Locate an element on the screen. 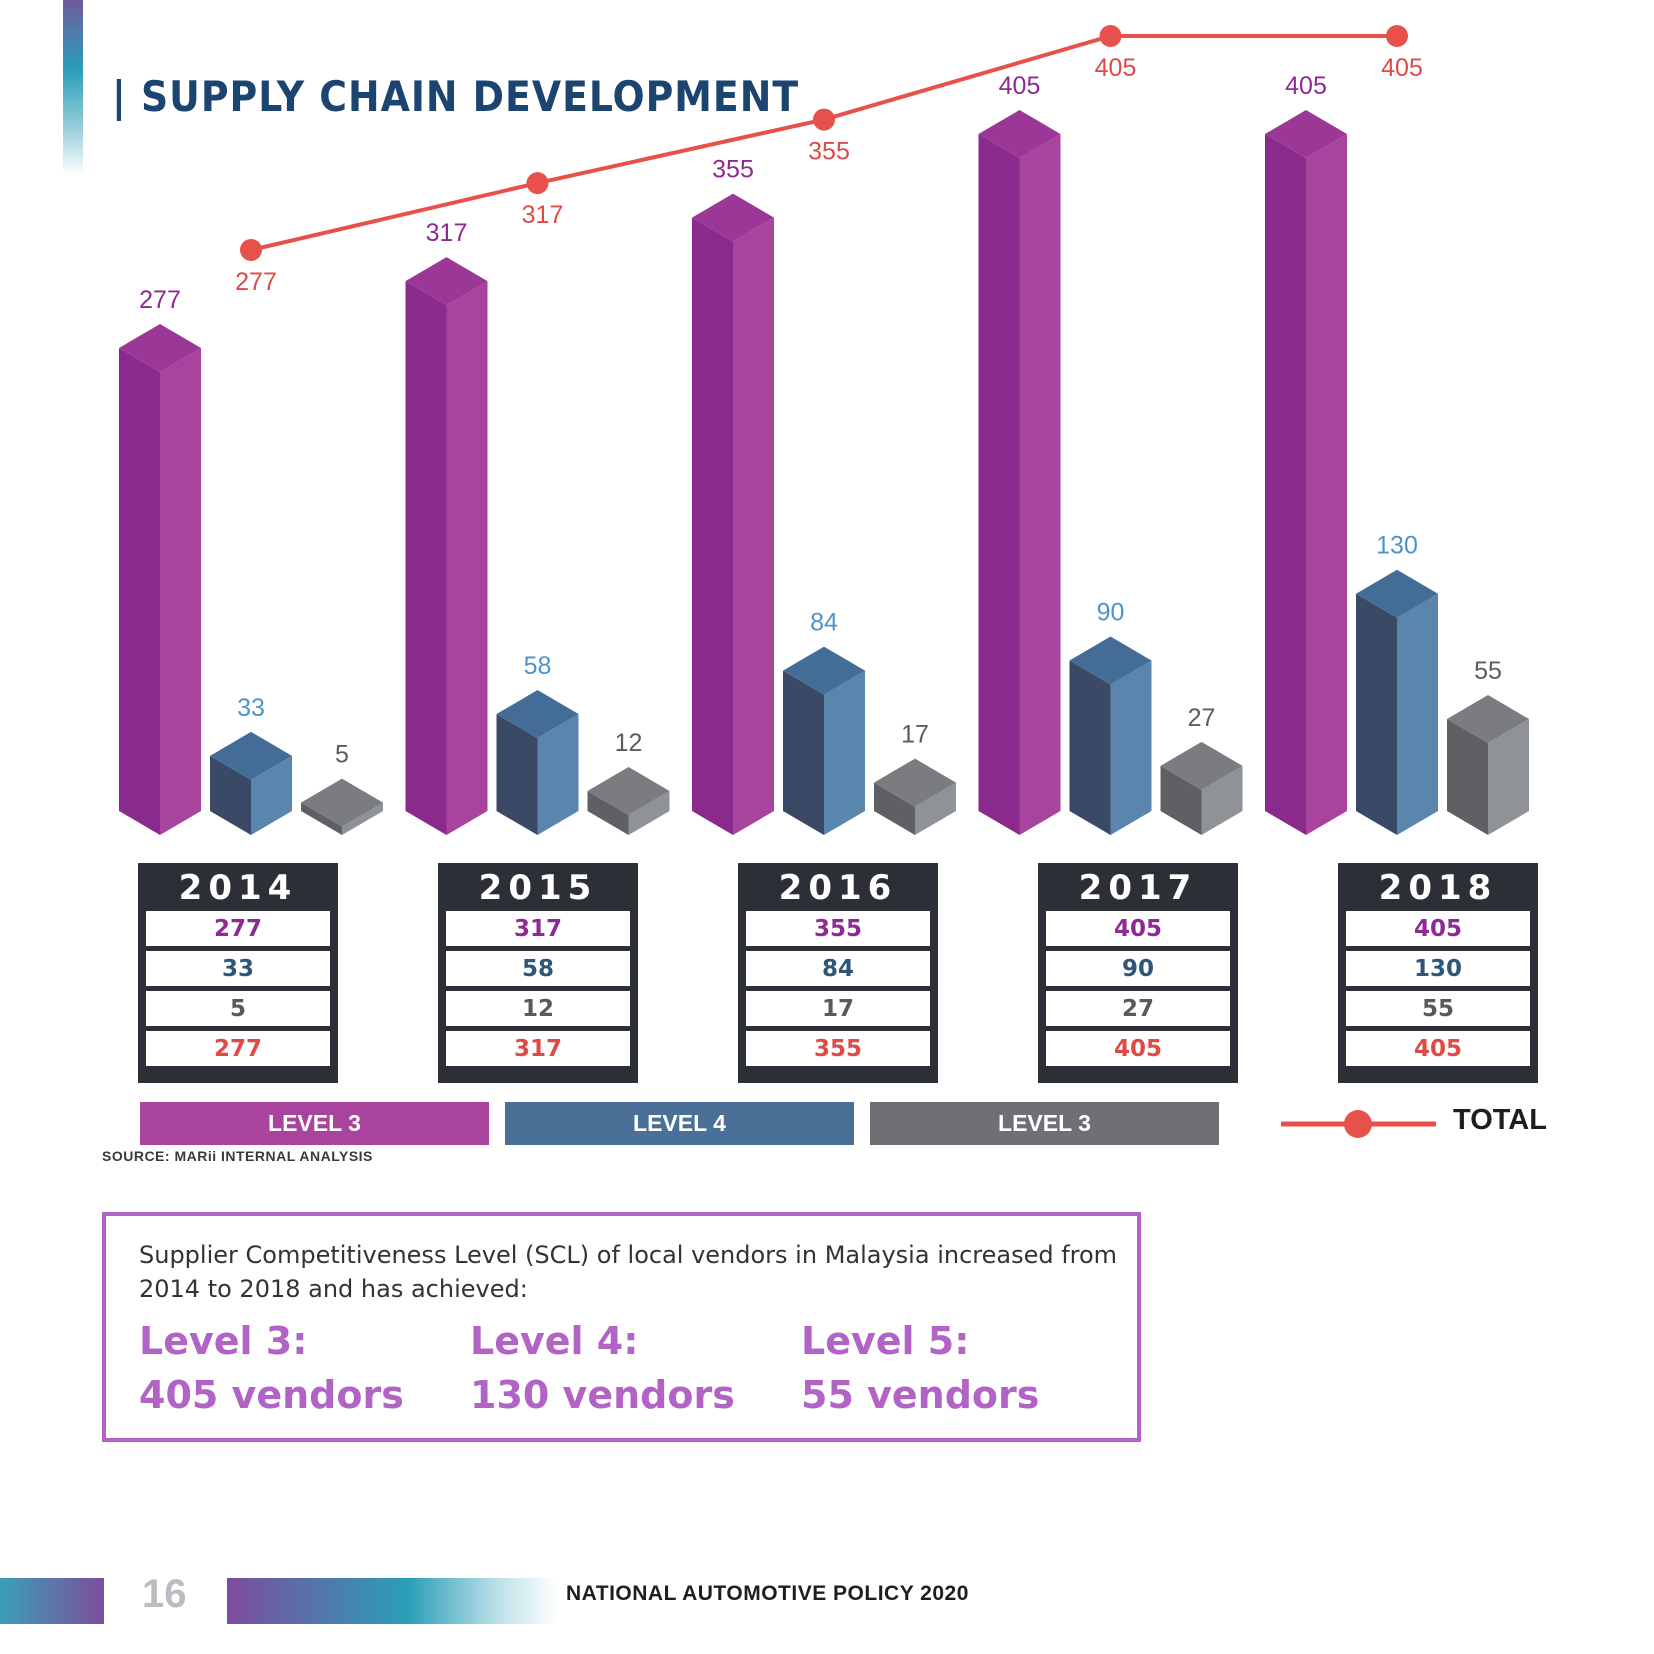 Image resolution: width=1654 pixels, height=1654 pixels. total-point-2017 is located at coordinates (1110, 36).